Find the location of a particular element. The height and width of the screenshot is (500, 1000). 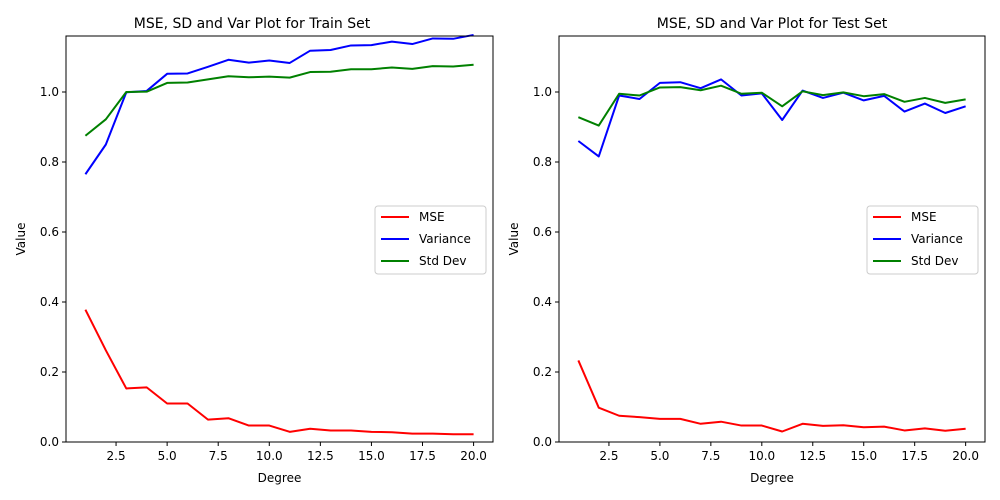

chart-train-ylabel: Value is located at coordinates (21, 239).